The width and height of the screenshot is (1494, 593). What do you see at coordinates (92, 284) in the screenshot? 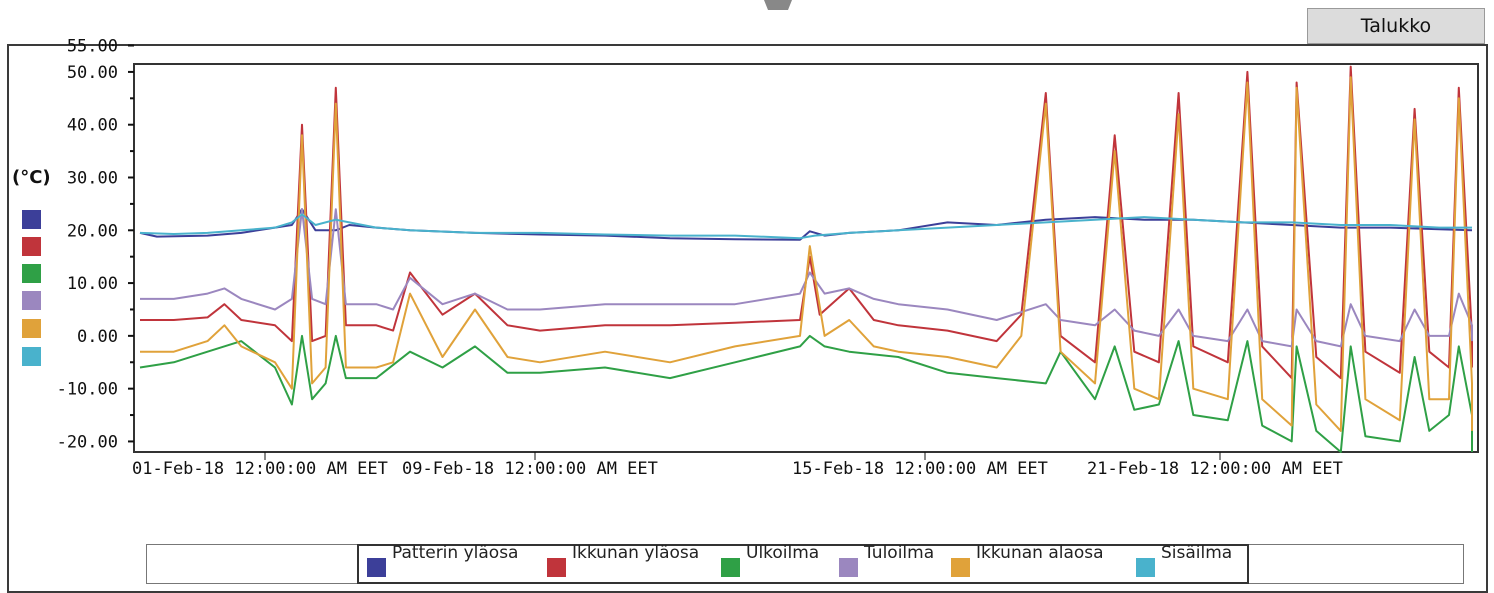
I see `y-tick-label: 10.00` at bounding box center [92, 284].